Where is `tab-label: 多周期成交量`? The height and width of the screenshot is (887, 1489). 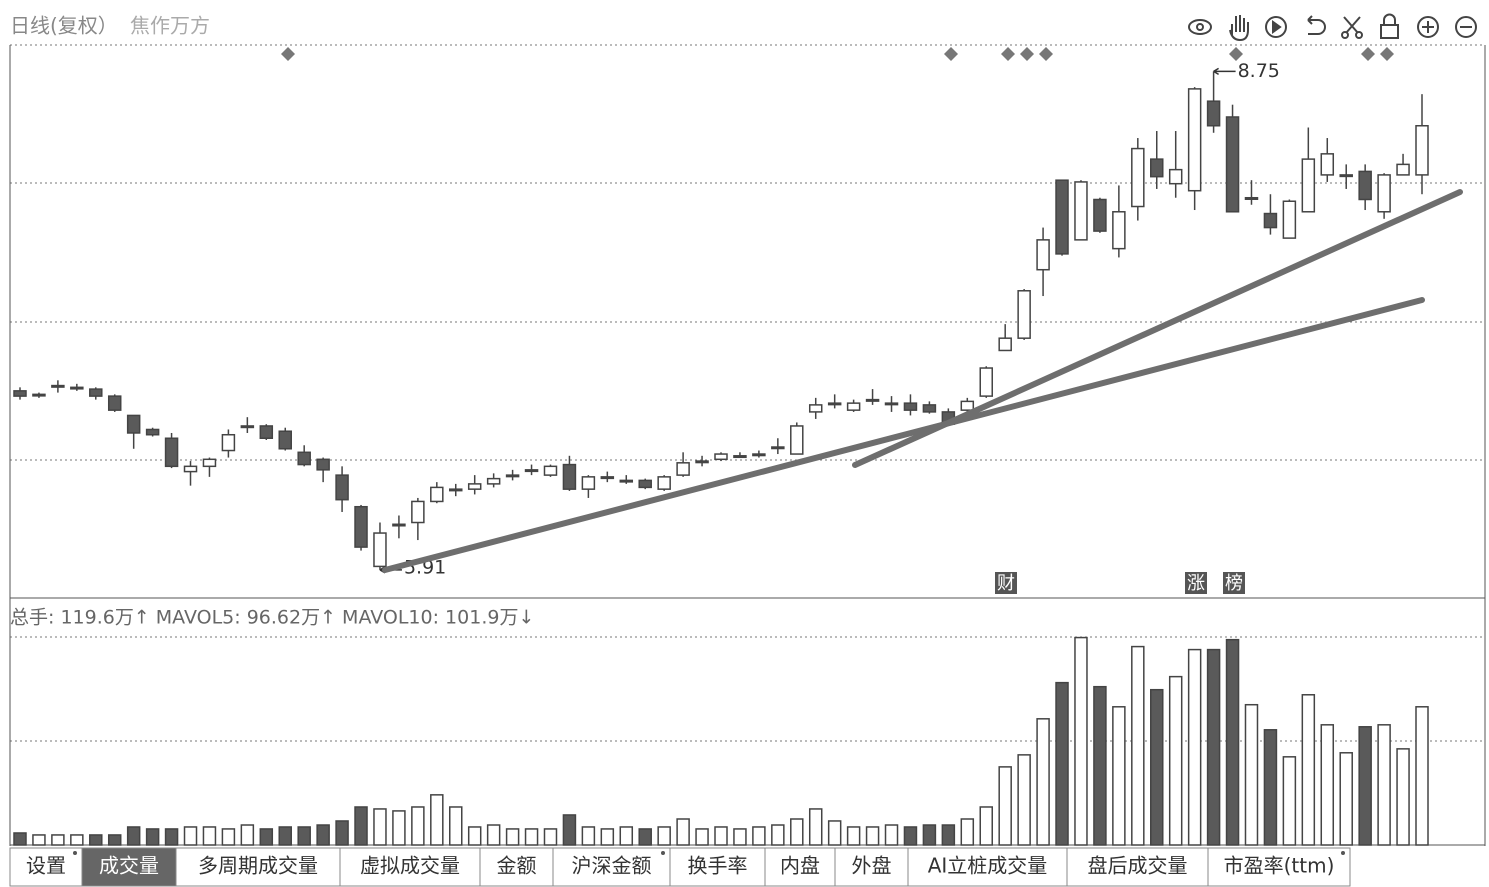 tab-label: 多周期成交量 is located at coordinates (258, 866).